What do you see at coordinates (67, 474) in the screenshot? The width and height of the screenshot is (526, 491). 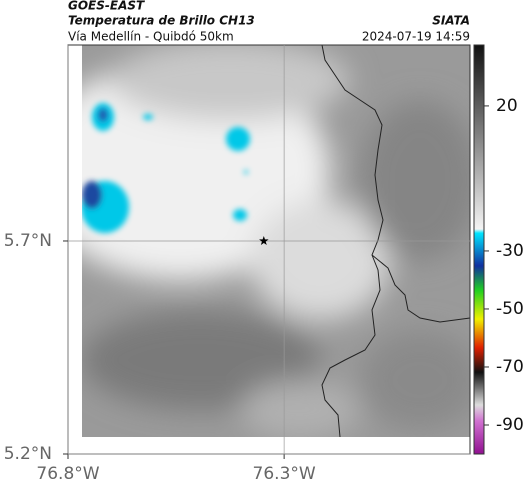 I see `x-tick-label: 76.8°W` at bounding box center [67, 474].